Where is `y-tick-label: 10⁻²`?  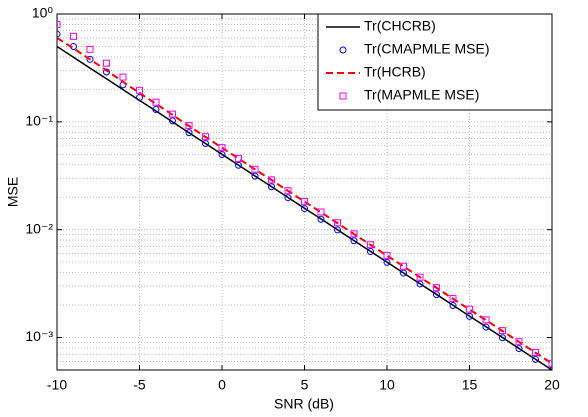 y-tick-label: 10⁻² is located at coordinates (39, 228).